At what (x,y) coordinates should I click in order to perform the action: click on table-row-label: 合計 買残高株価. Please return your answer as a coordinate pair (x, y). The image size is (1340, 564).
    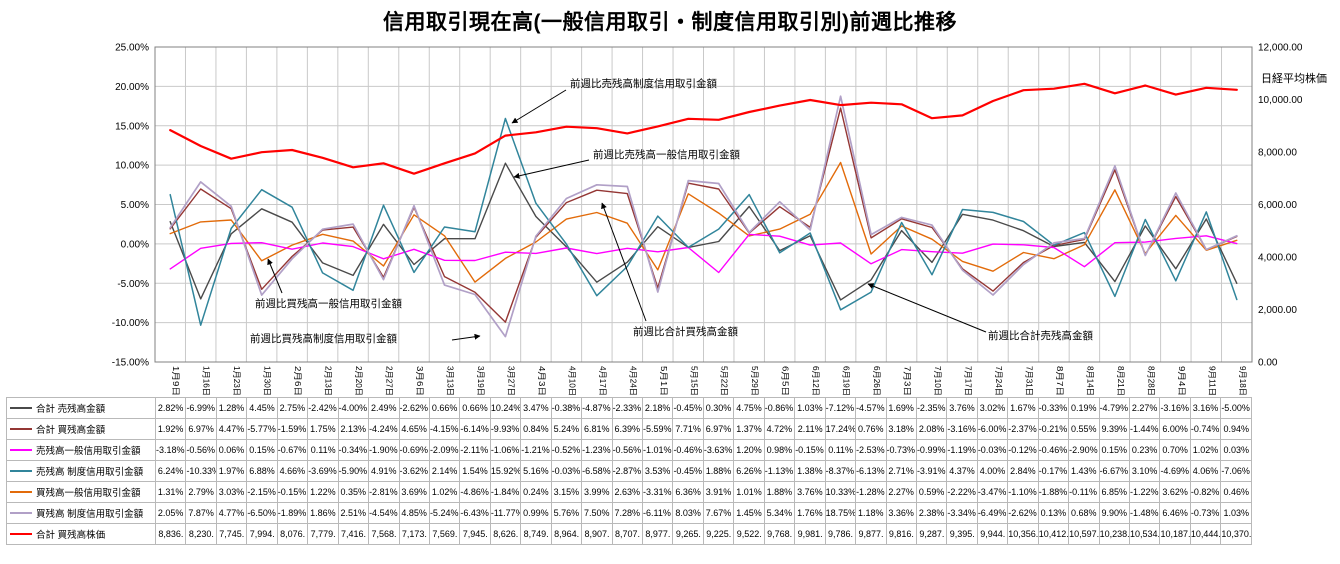
    Looking at the image, I should click on (81, 534).